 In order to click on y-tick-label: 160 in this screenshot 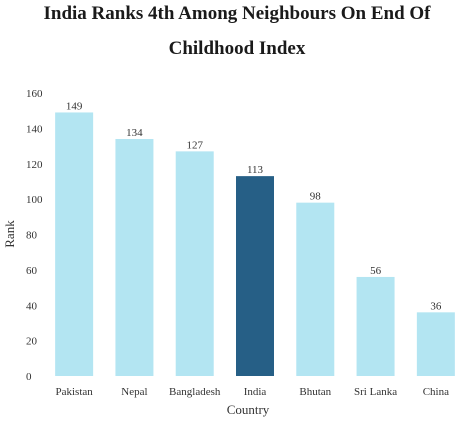, I will do `click(34, 94)`.